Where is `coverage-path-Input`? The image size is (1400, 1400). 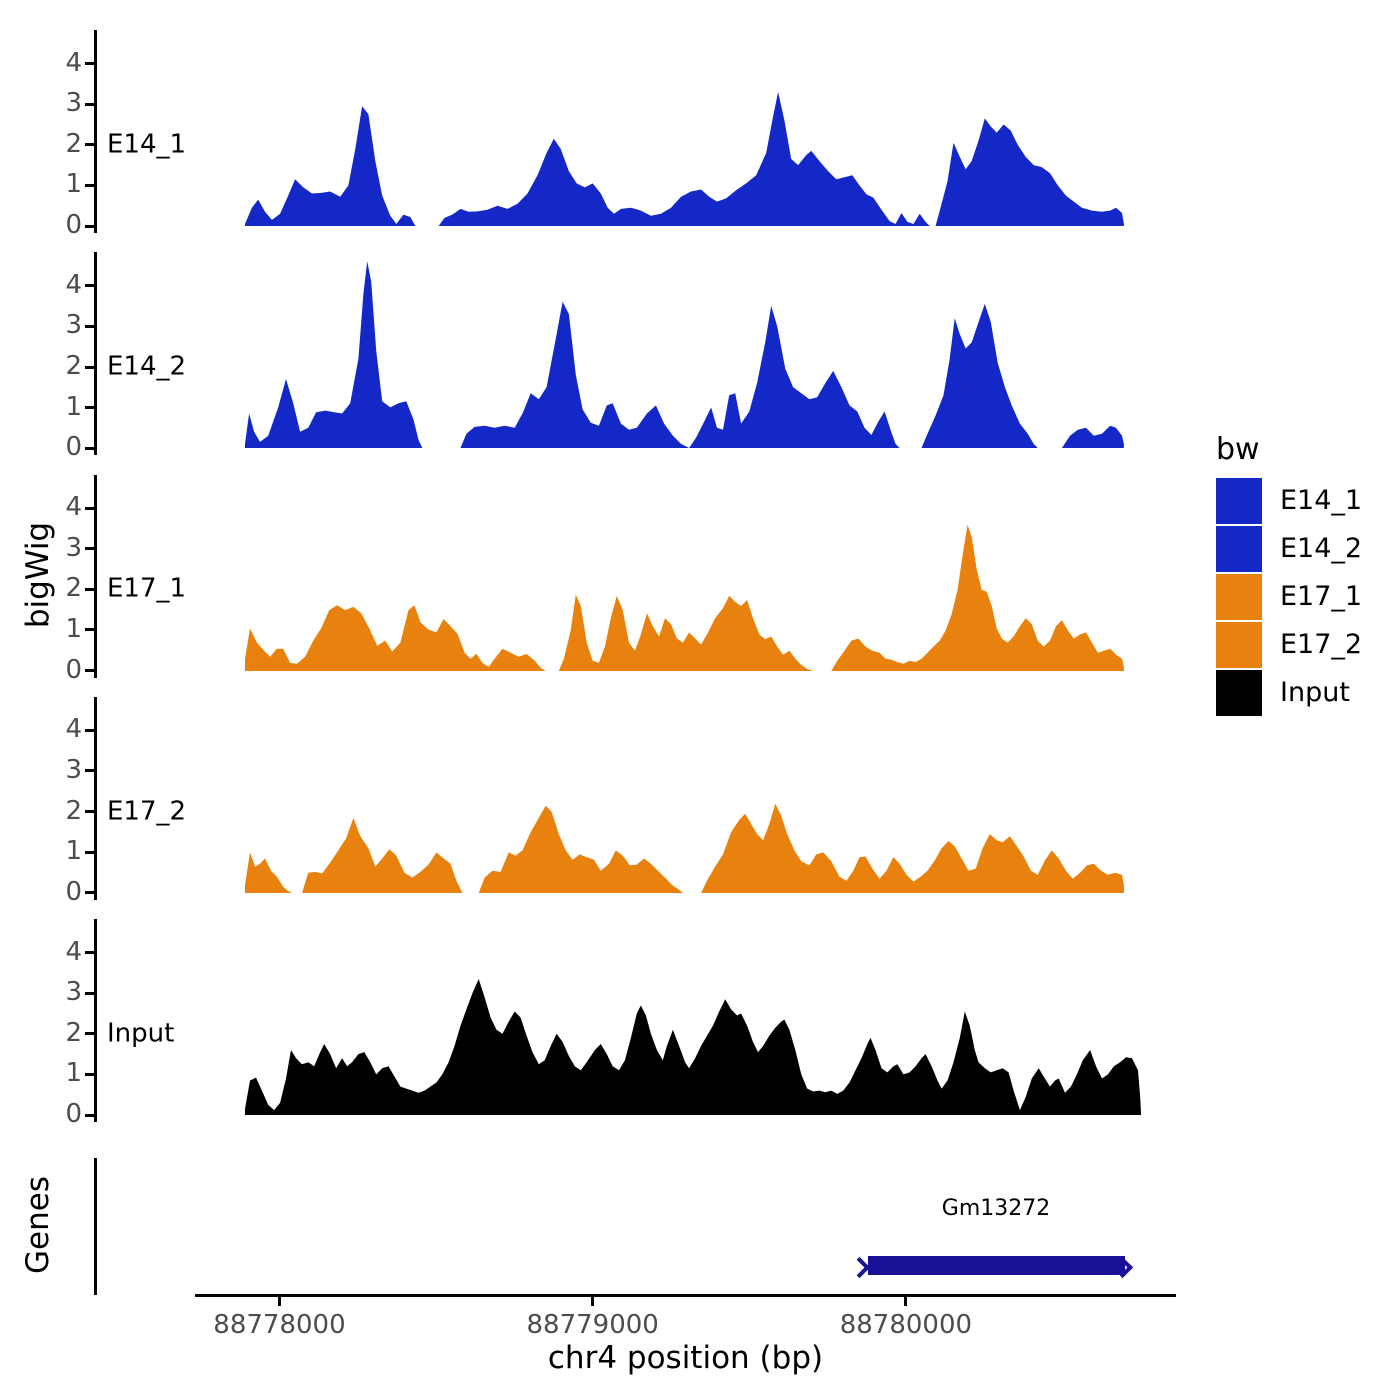 coverage-path-Input is located at coordinates (693, 1047).